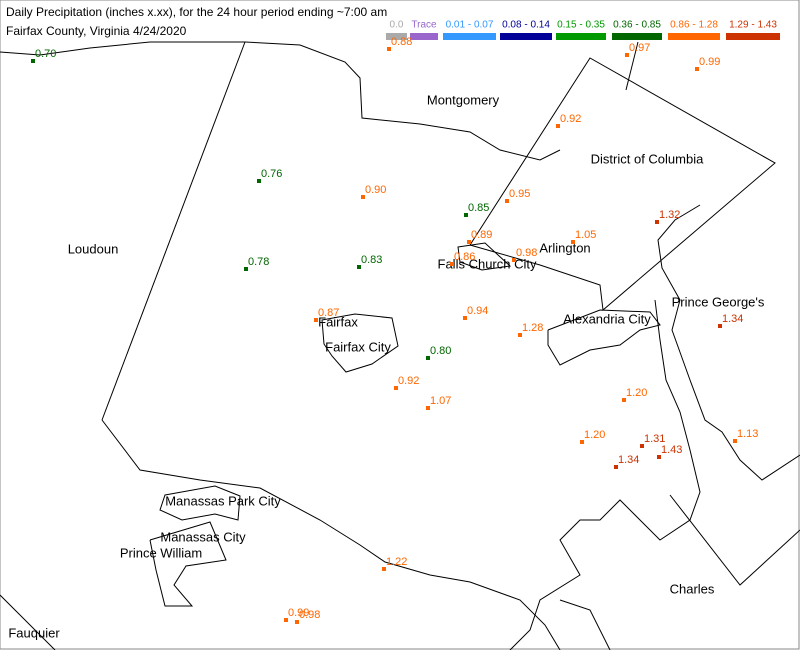 This screenshot has height=650, width=800. What do you see at coordinates (223, 500) in the screenshot?
I see `place-label: Manassas Park City` at bounding box center [223, 500].